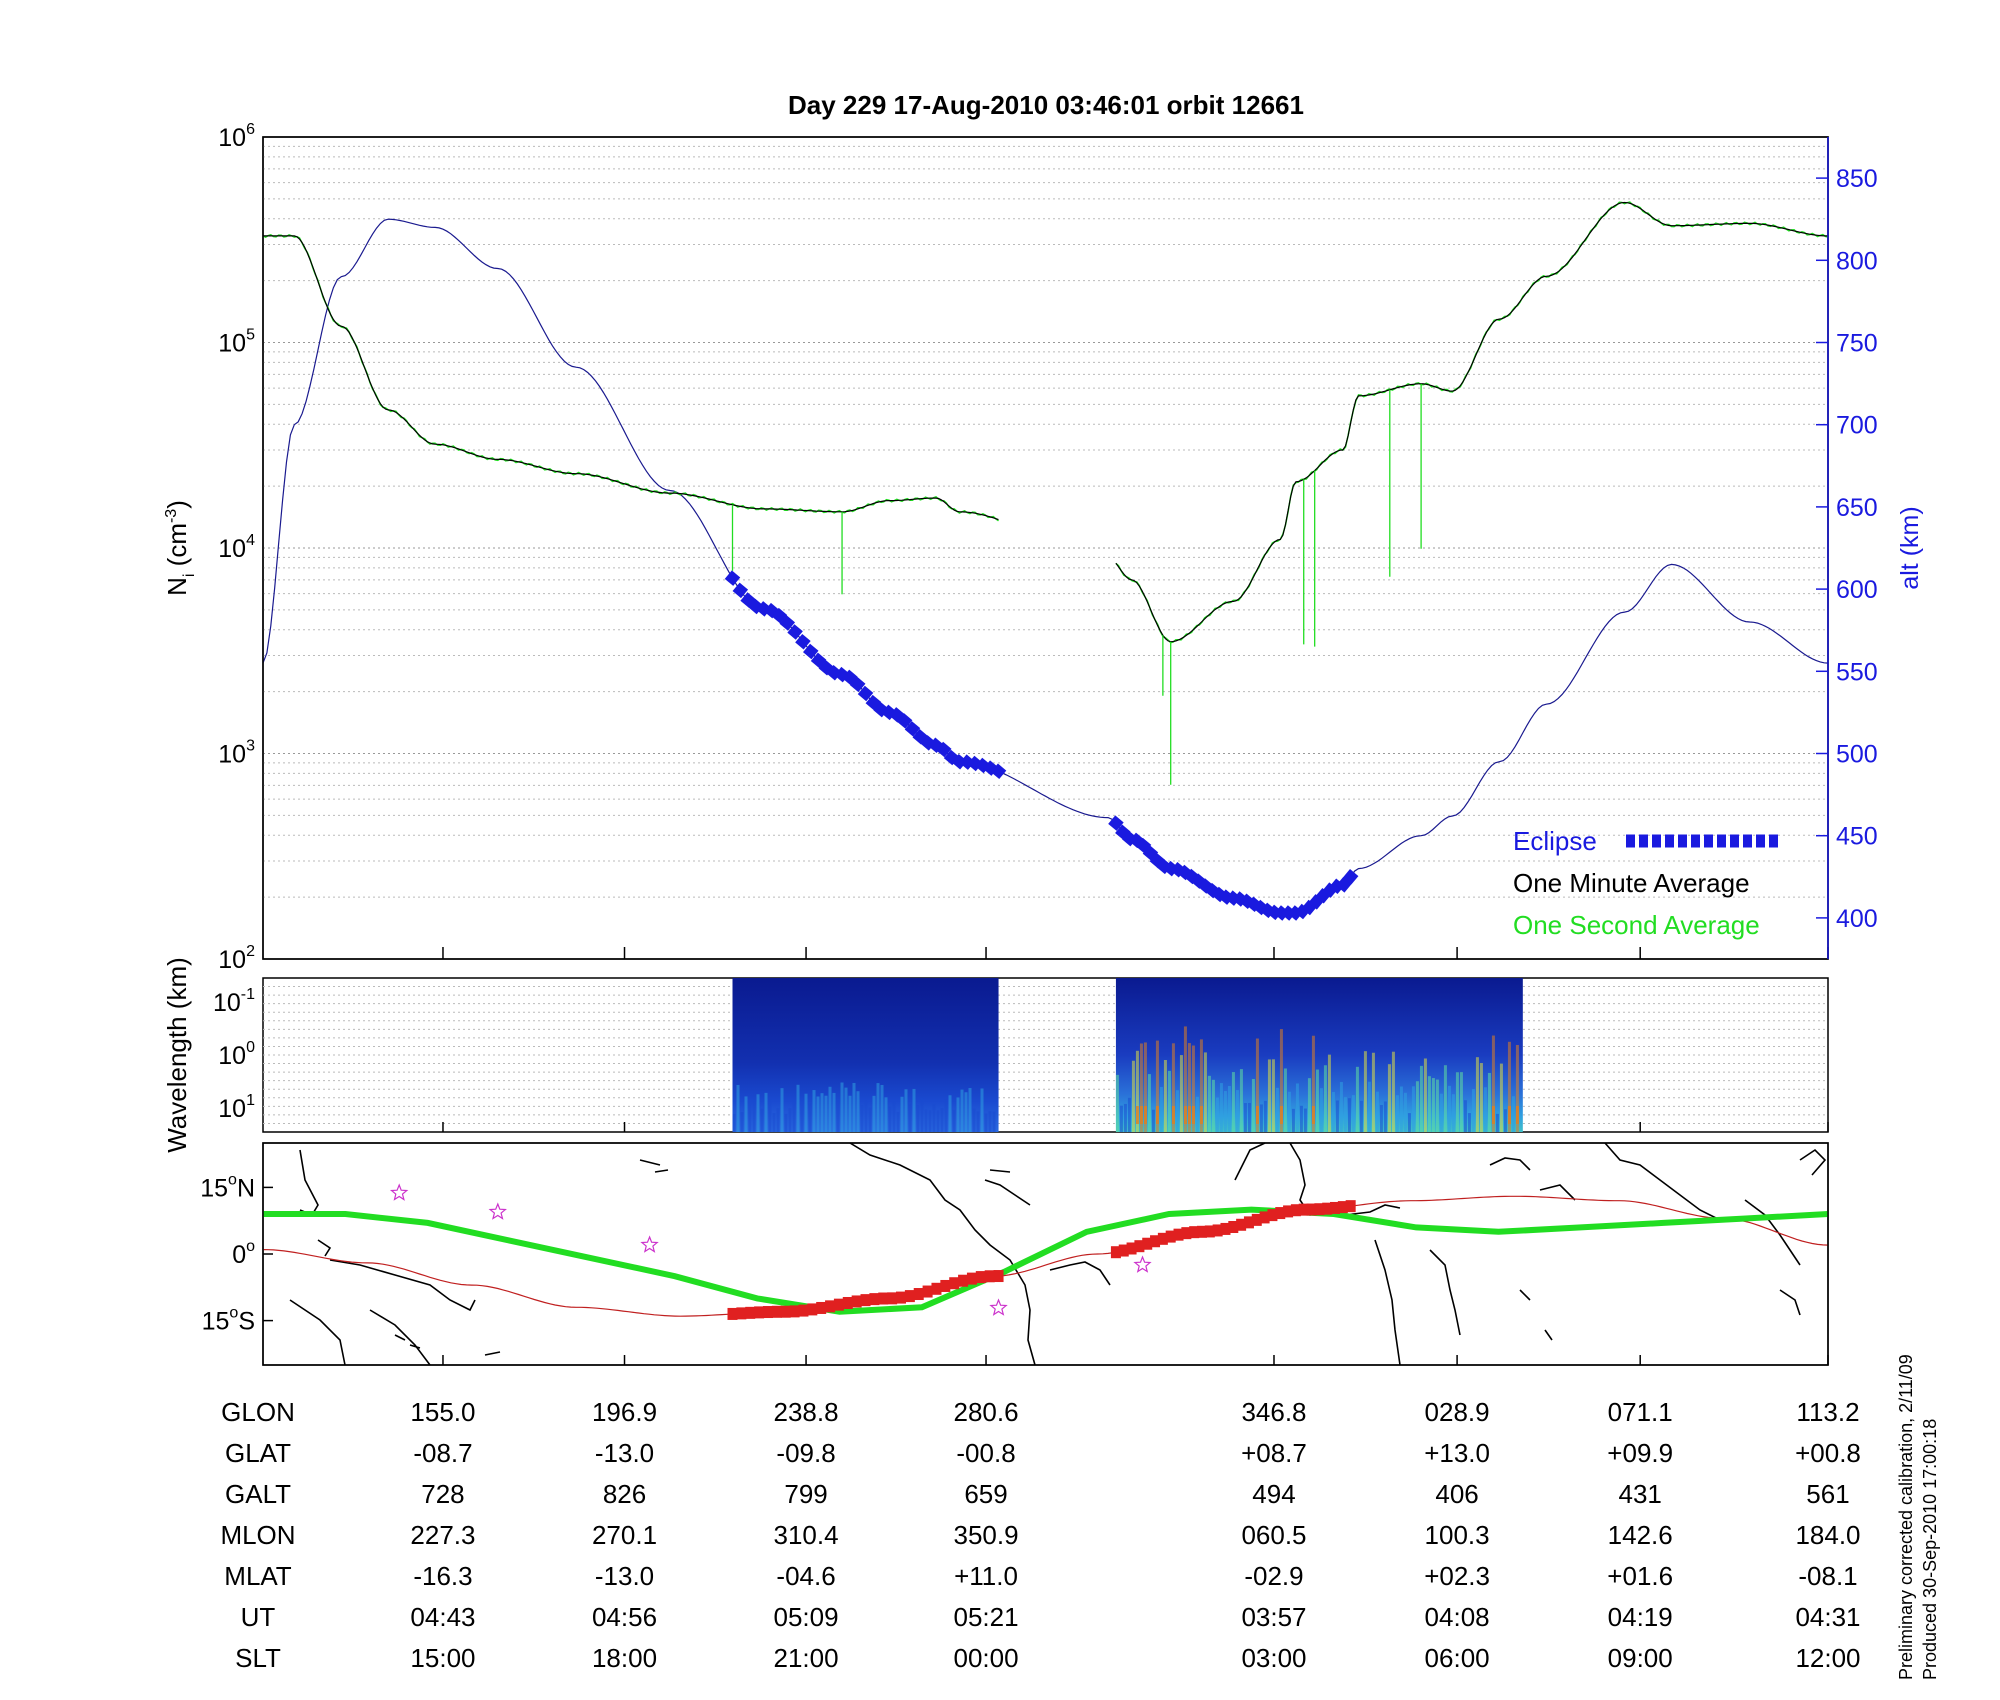 This screenshot has height=1700, width=2000. I want to click on table-cell: 142.6, so click(1640, 1535).